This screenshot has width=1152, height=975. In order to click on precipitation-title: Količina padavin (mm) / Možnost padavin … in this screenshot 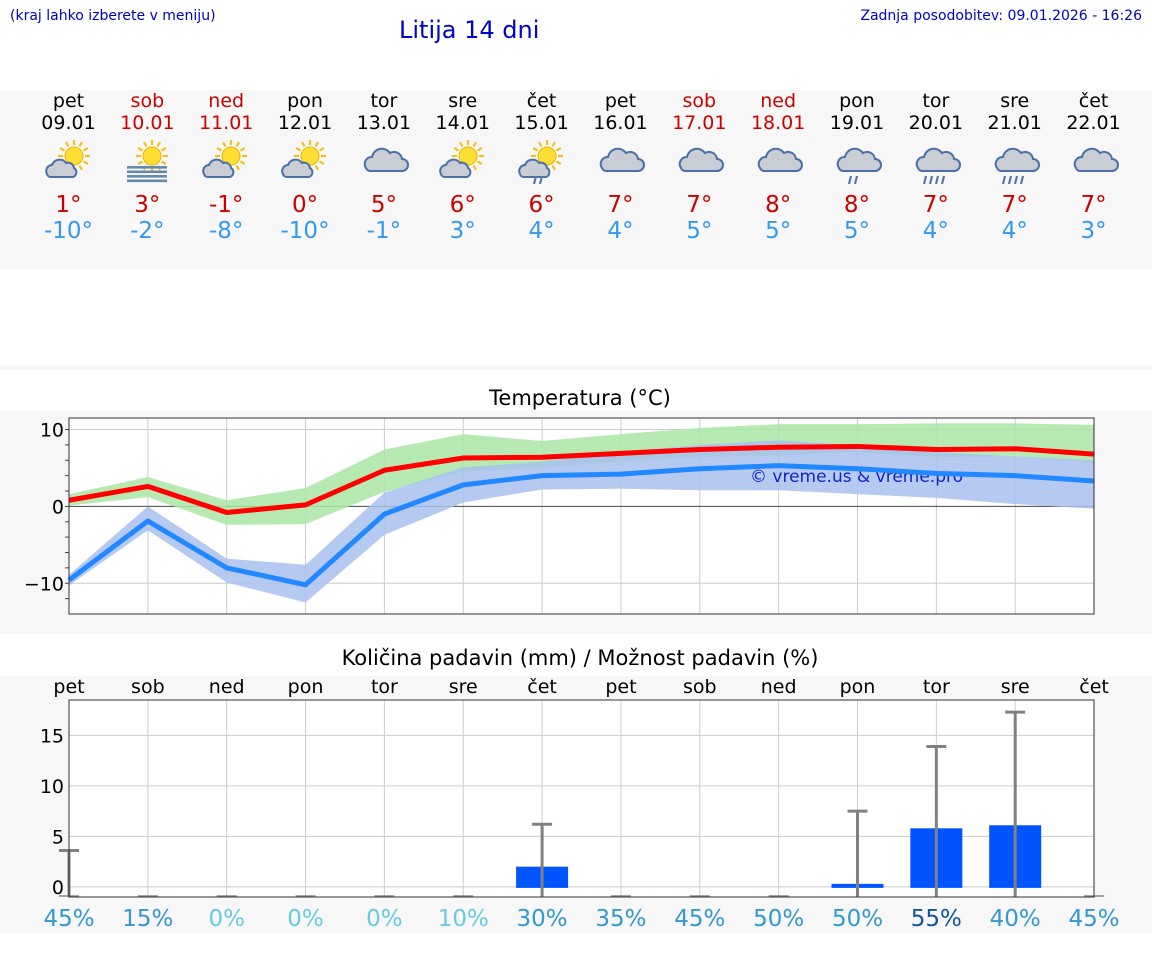, I will do `click(580, 658)`.